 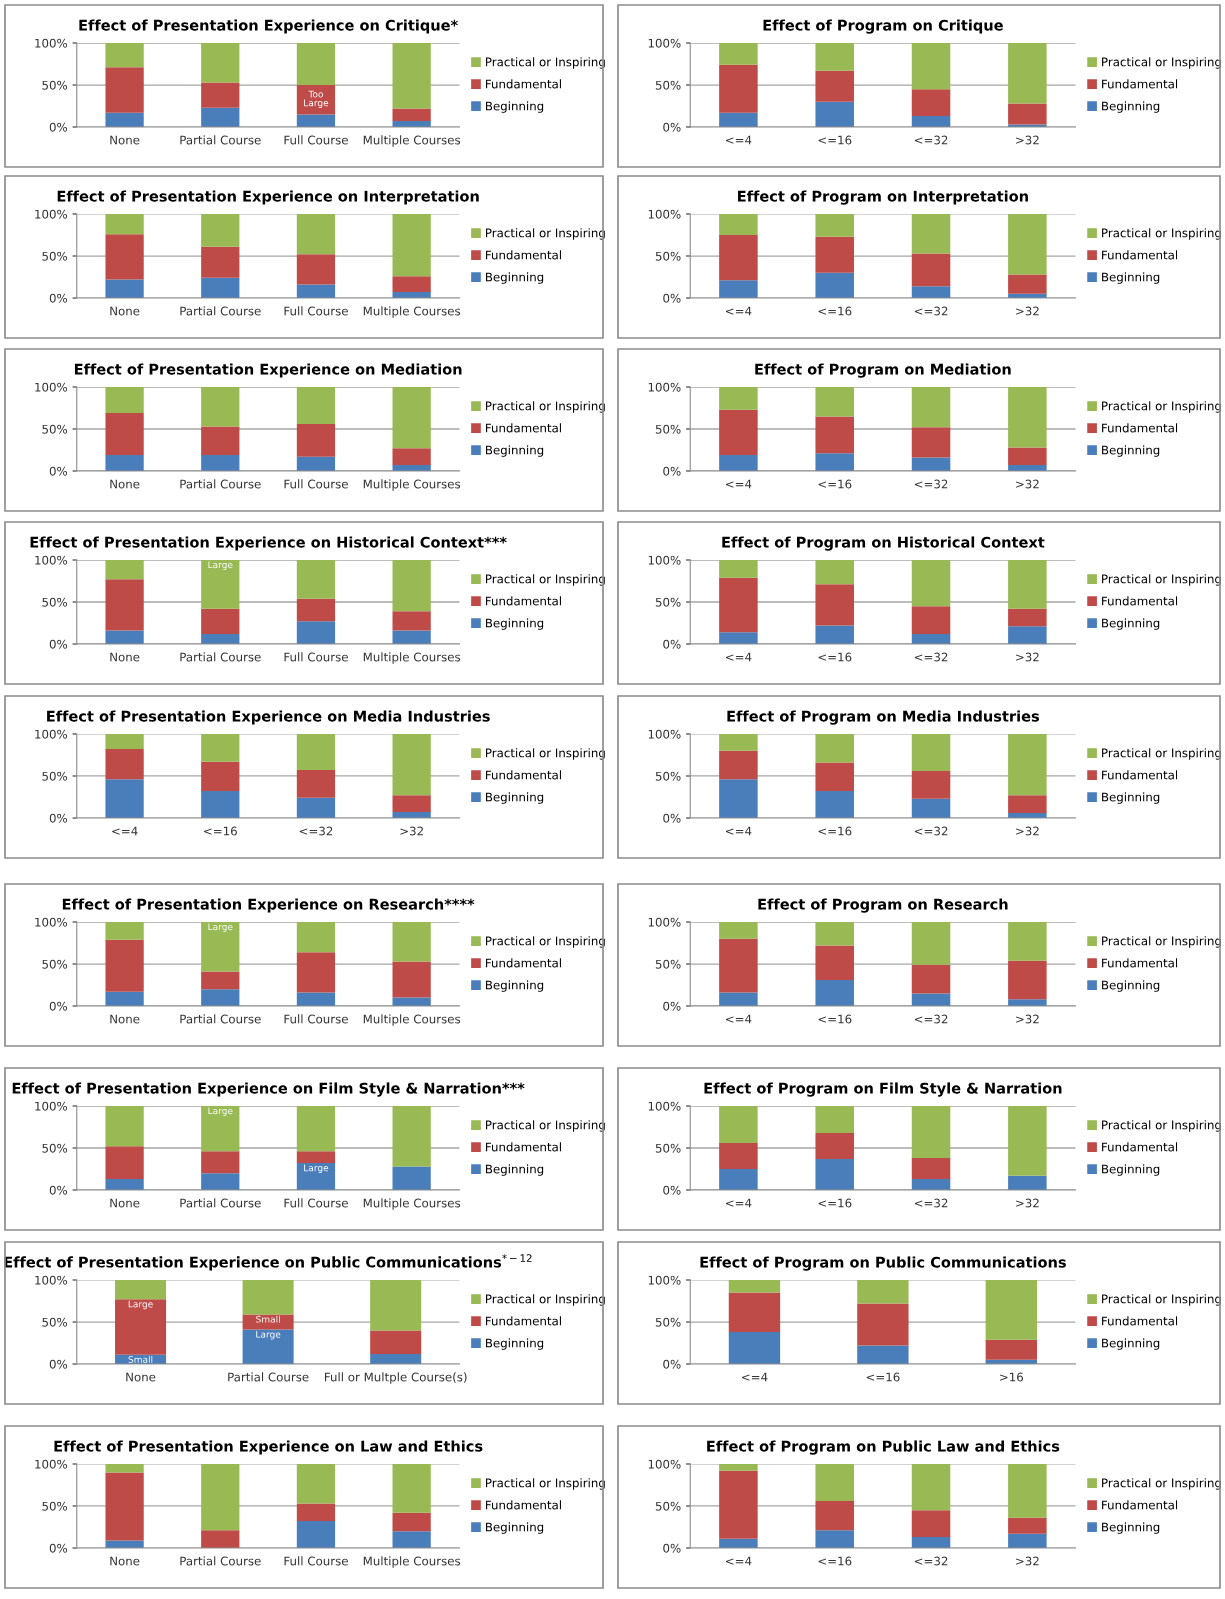 What do you see at coordinates (268, 1262) in the screenshot?
I see `chart-title: Effect of Presentation Experience on Public Communications$^{*−12}$` at bounding box center [268, 1262].